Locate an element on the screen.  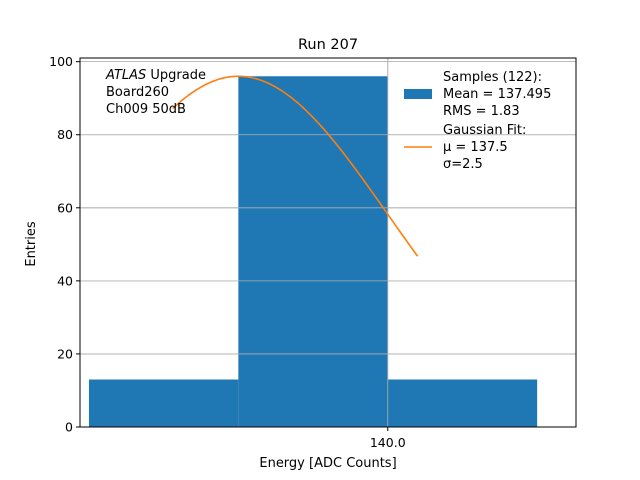
legend-text: σ=2.5 is located at coordinates (463, 164).